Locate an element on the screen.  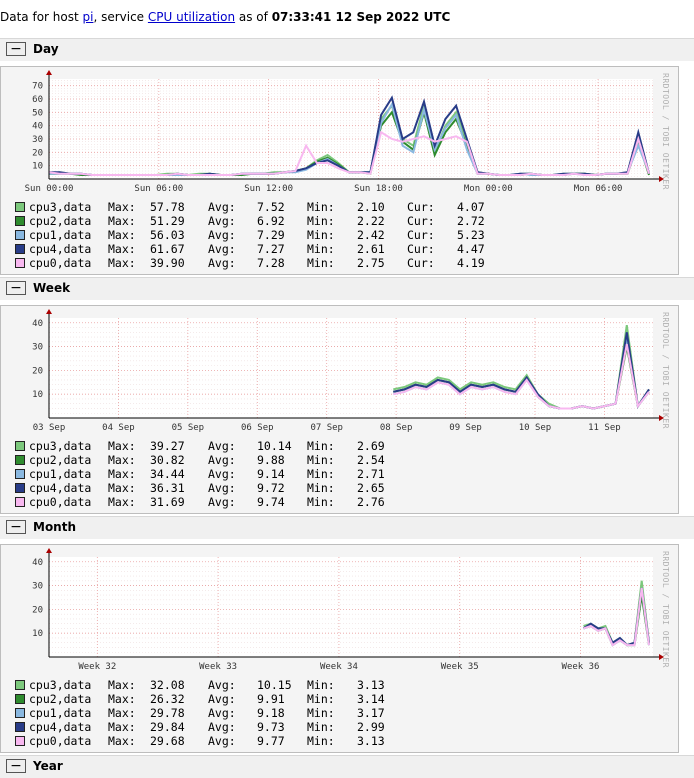
min-value: 2.69 is located at coordinates (371, 446).